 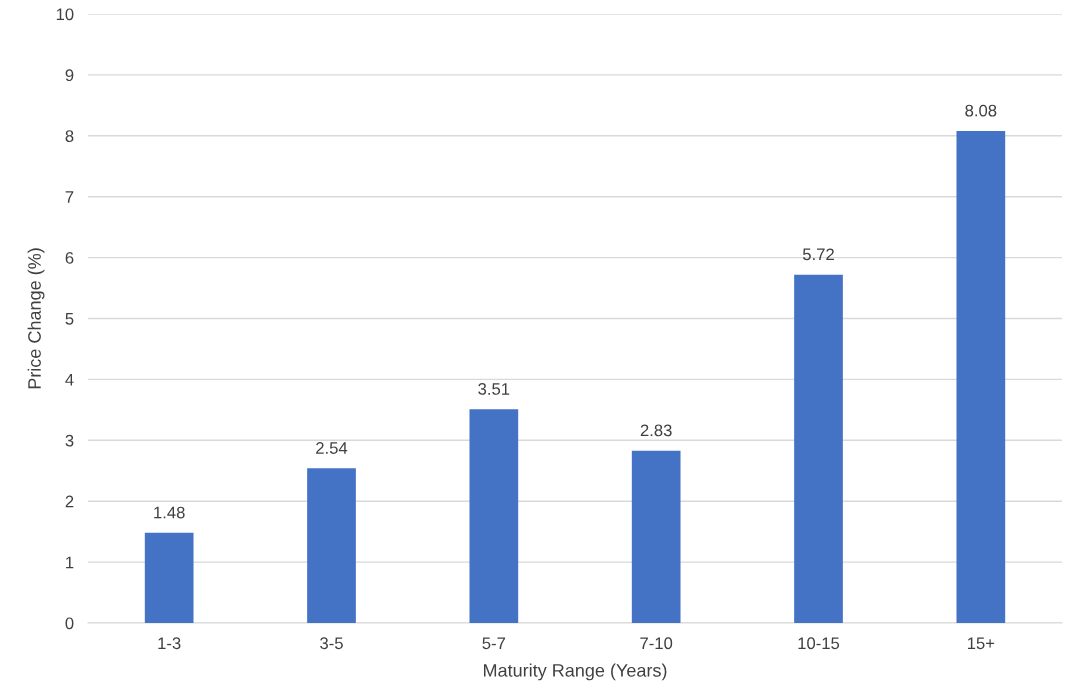 I want to click on data-label: 3.51, so click(x=494, y=389).